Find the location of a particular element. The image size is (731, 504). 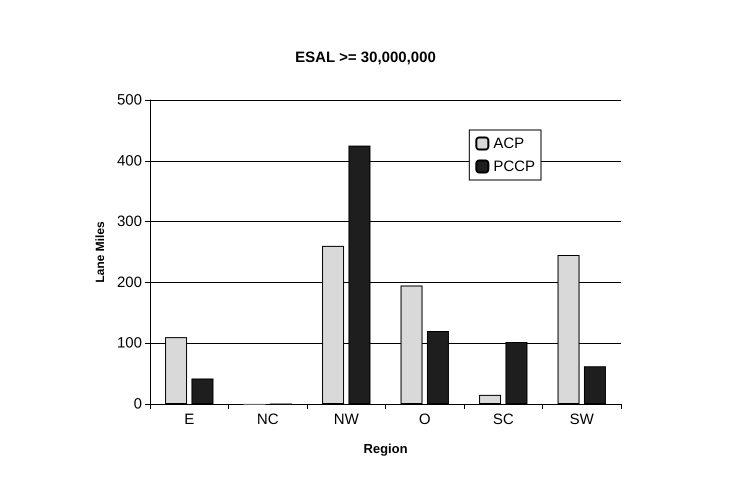

legend-label: ACP is located at coordinates (508, 143).